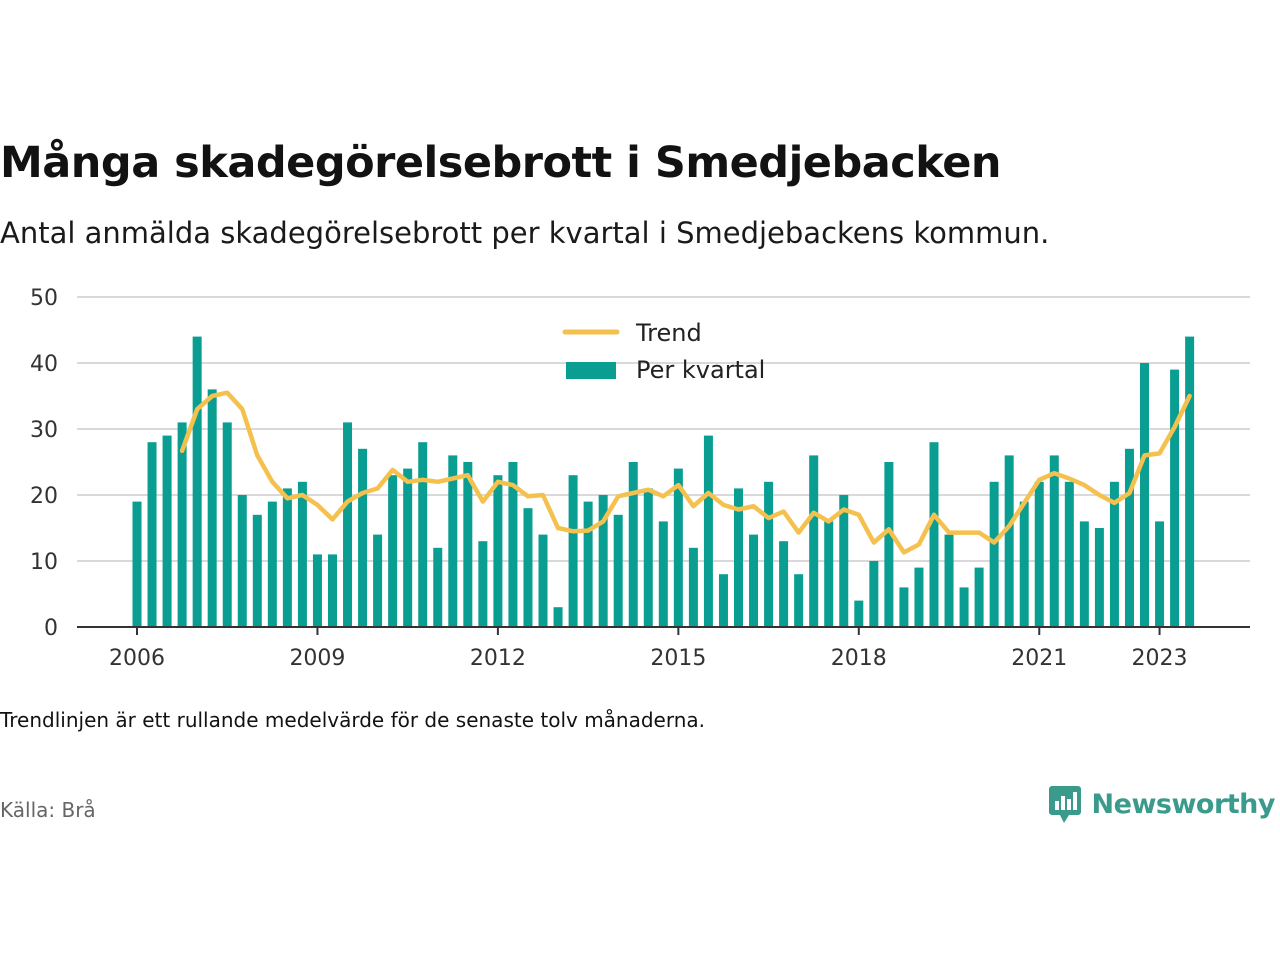 This screenshot has width=1280, height=960. What do you see at coordinates (44, 496) in the screenshot?
I see `y-tick-label: 20` at bounding box center [44, 496].